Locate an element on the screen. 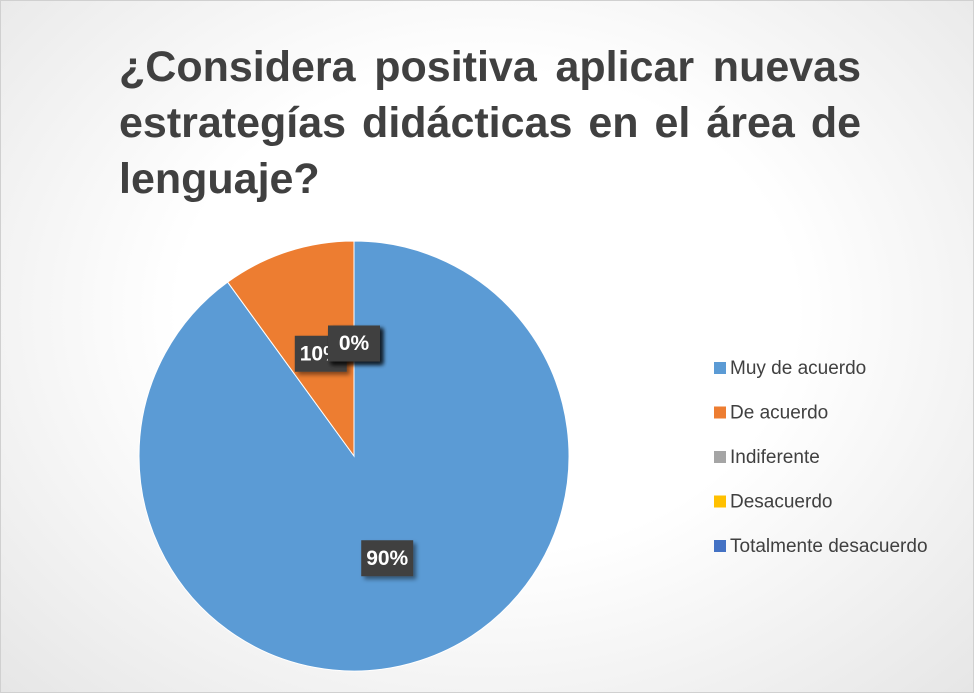  data-label-text: 0% is located at coordinates (354, 343).